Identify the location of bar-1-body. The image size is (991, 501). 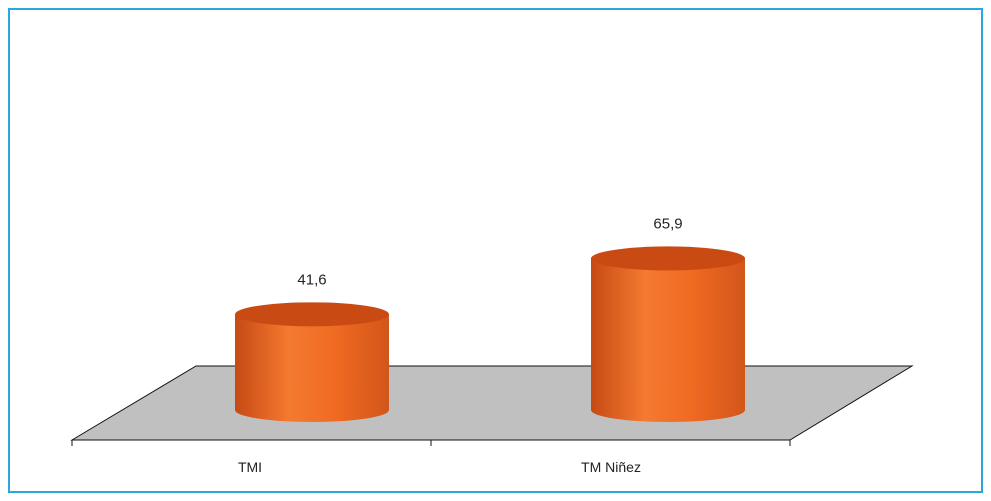
(668, 340).